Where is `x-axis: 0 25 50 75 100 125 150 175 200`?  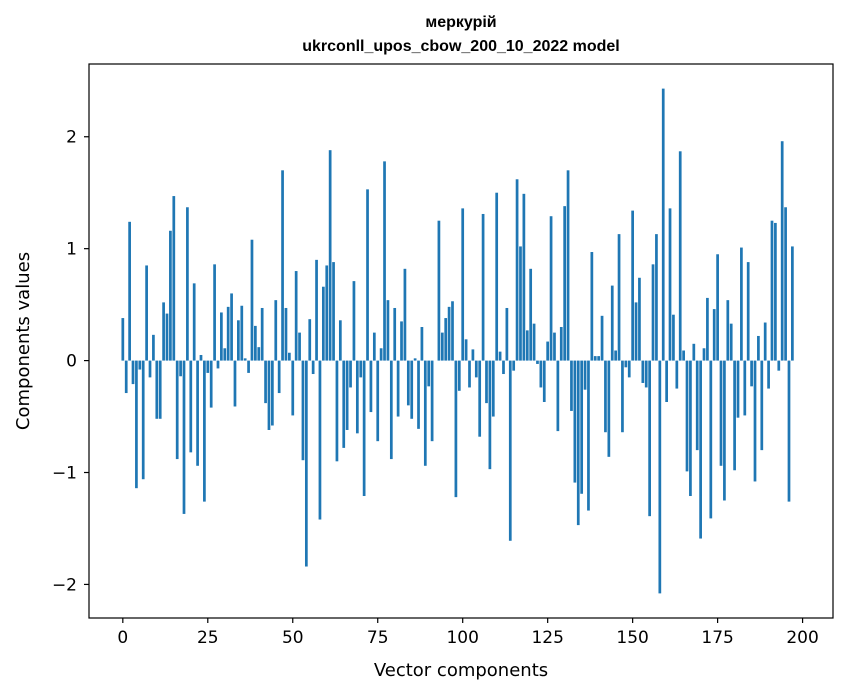
x-axis: 0 25 50 75 100 125 150 175 200 is located at coordinates (468, 633).